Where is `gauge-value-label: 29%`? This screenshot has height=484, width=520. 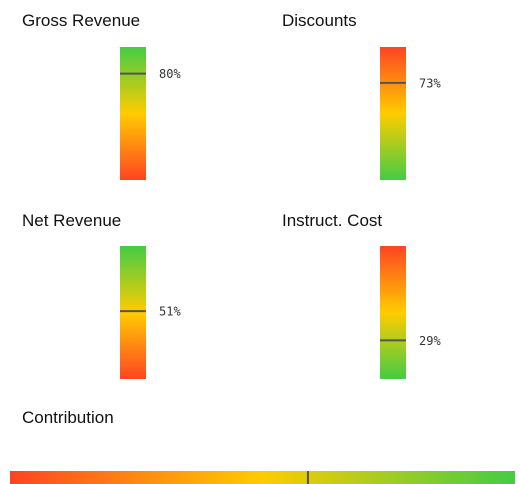 gauge-value-label: 29% is located at coordinates (430, 341).